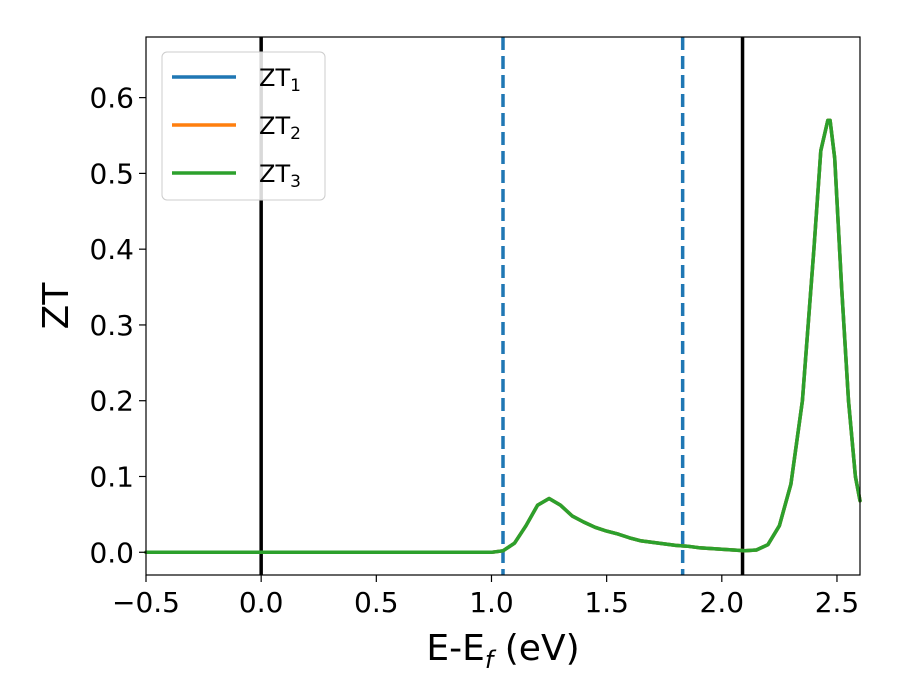 This screenshot has height=700, width=900. Describe the element at coordinates (111, 476) in the screenshot. I see `y-tick-label-1: 0.1` at that location.